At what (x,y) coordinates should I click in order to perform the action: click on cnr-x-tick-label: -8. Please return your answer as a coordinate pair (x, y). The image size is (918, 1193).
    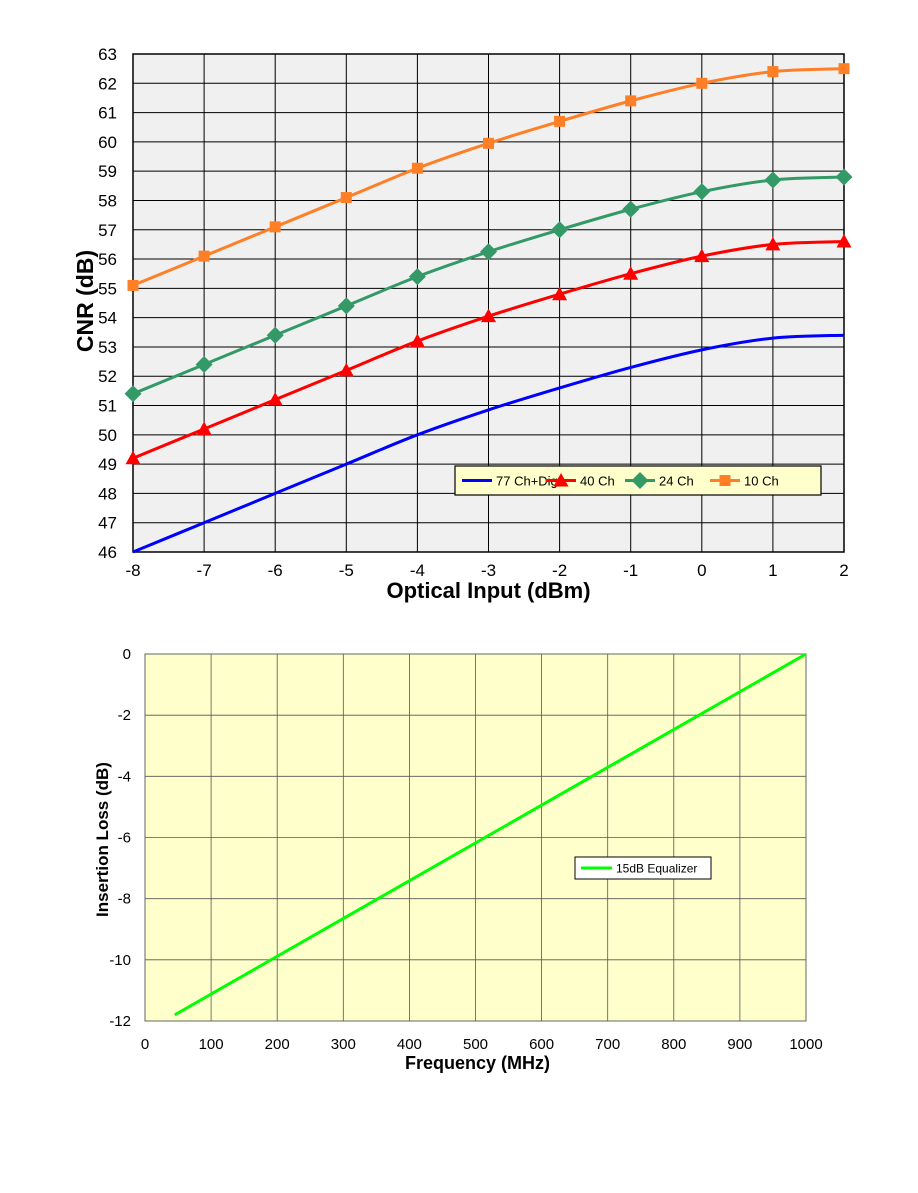
    Looking at the image, I should click on (132, 570).